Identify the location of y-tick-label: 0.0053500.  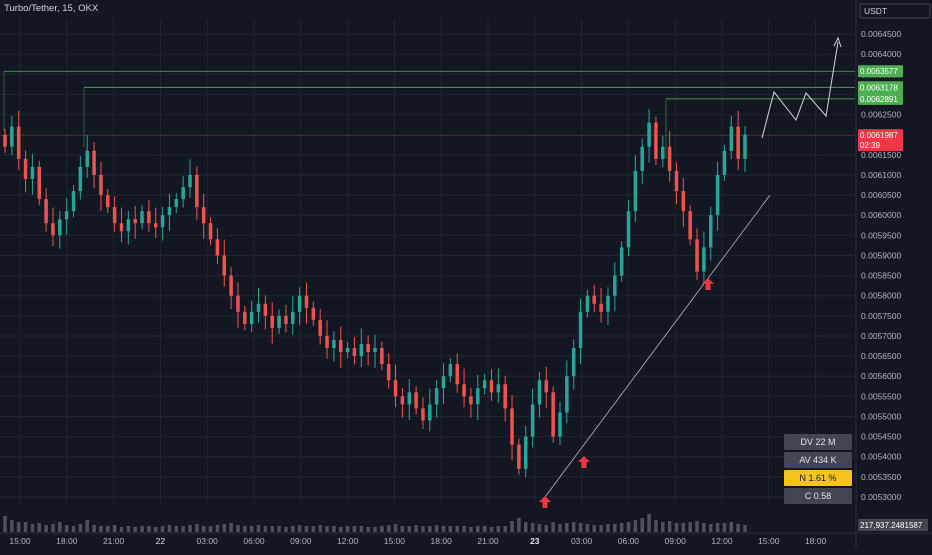
(881, 477).